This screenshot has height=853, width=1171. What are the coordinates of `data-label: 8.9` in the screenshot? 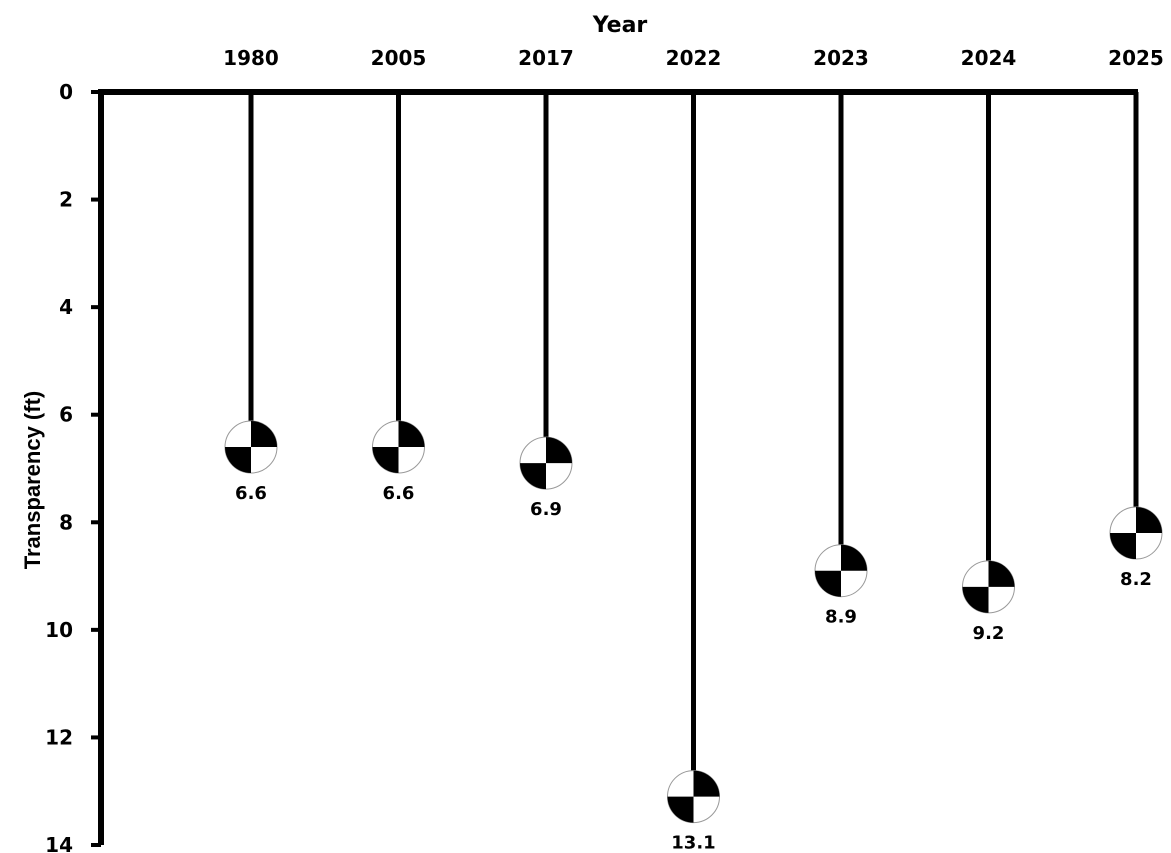 It's located at (841, 617).